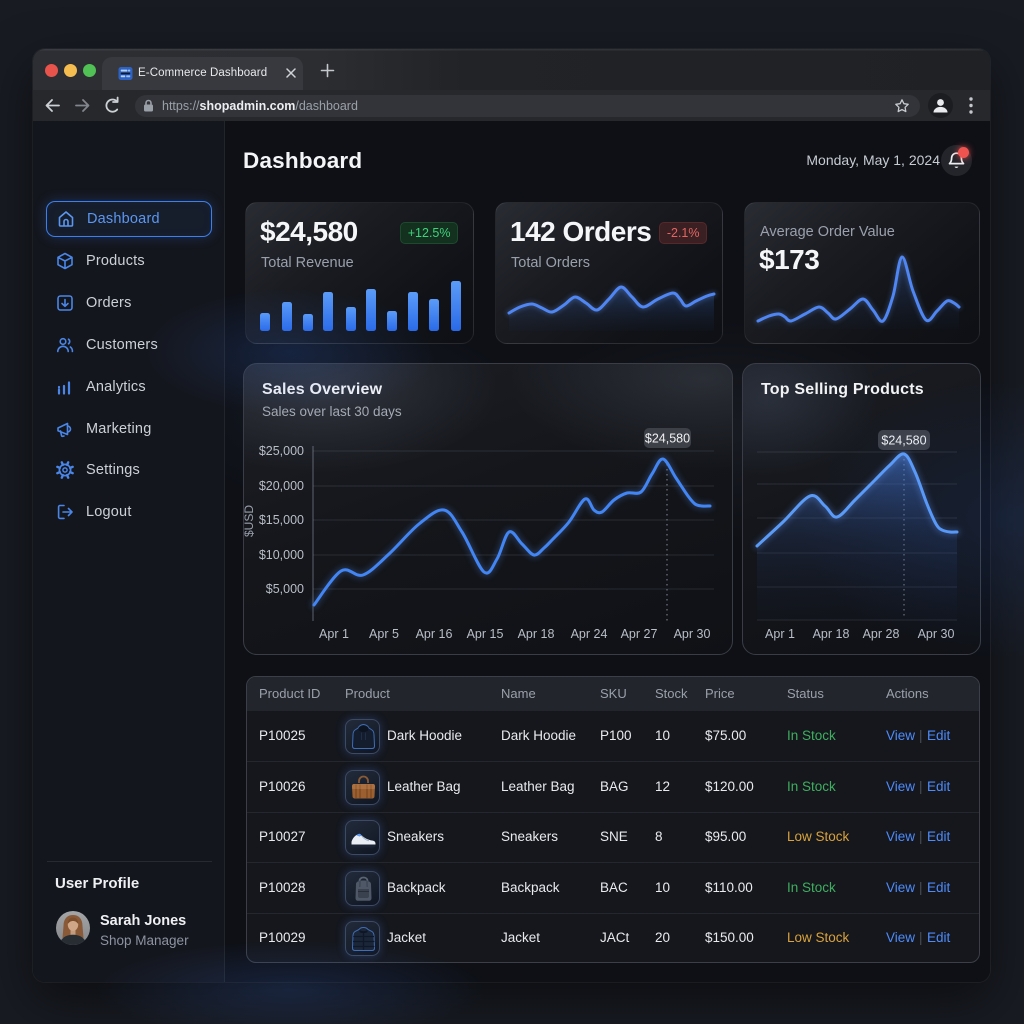 This screenshot has width=1024, height=1024. What do you see at coordinates (589, 634) in the screenshot?
I see `svg-text: Apr 24` at bounding box center [589, 634].